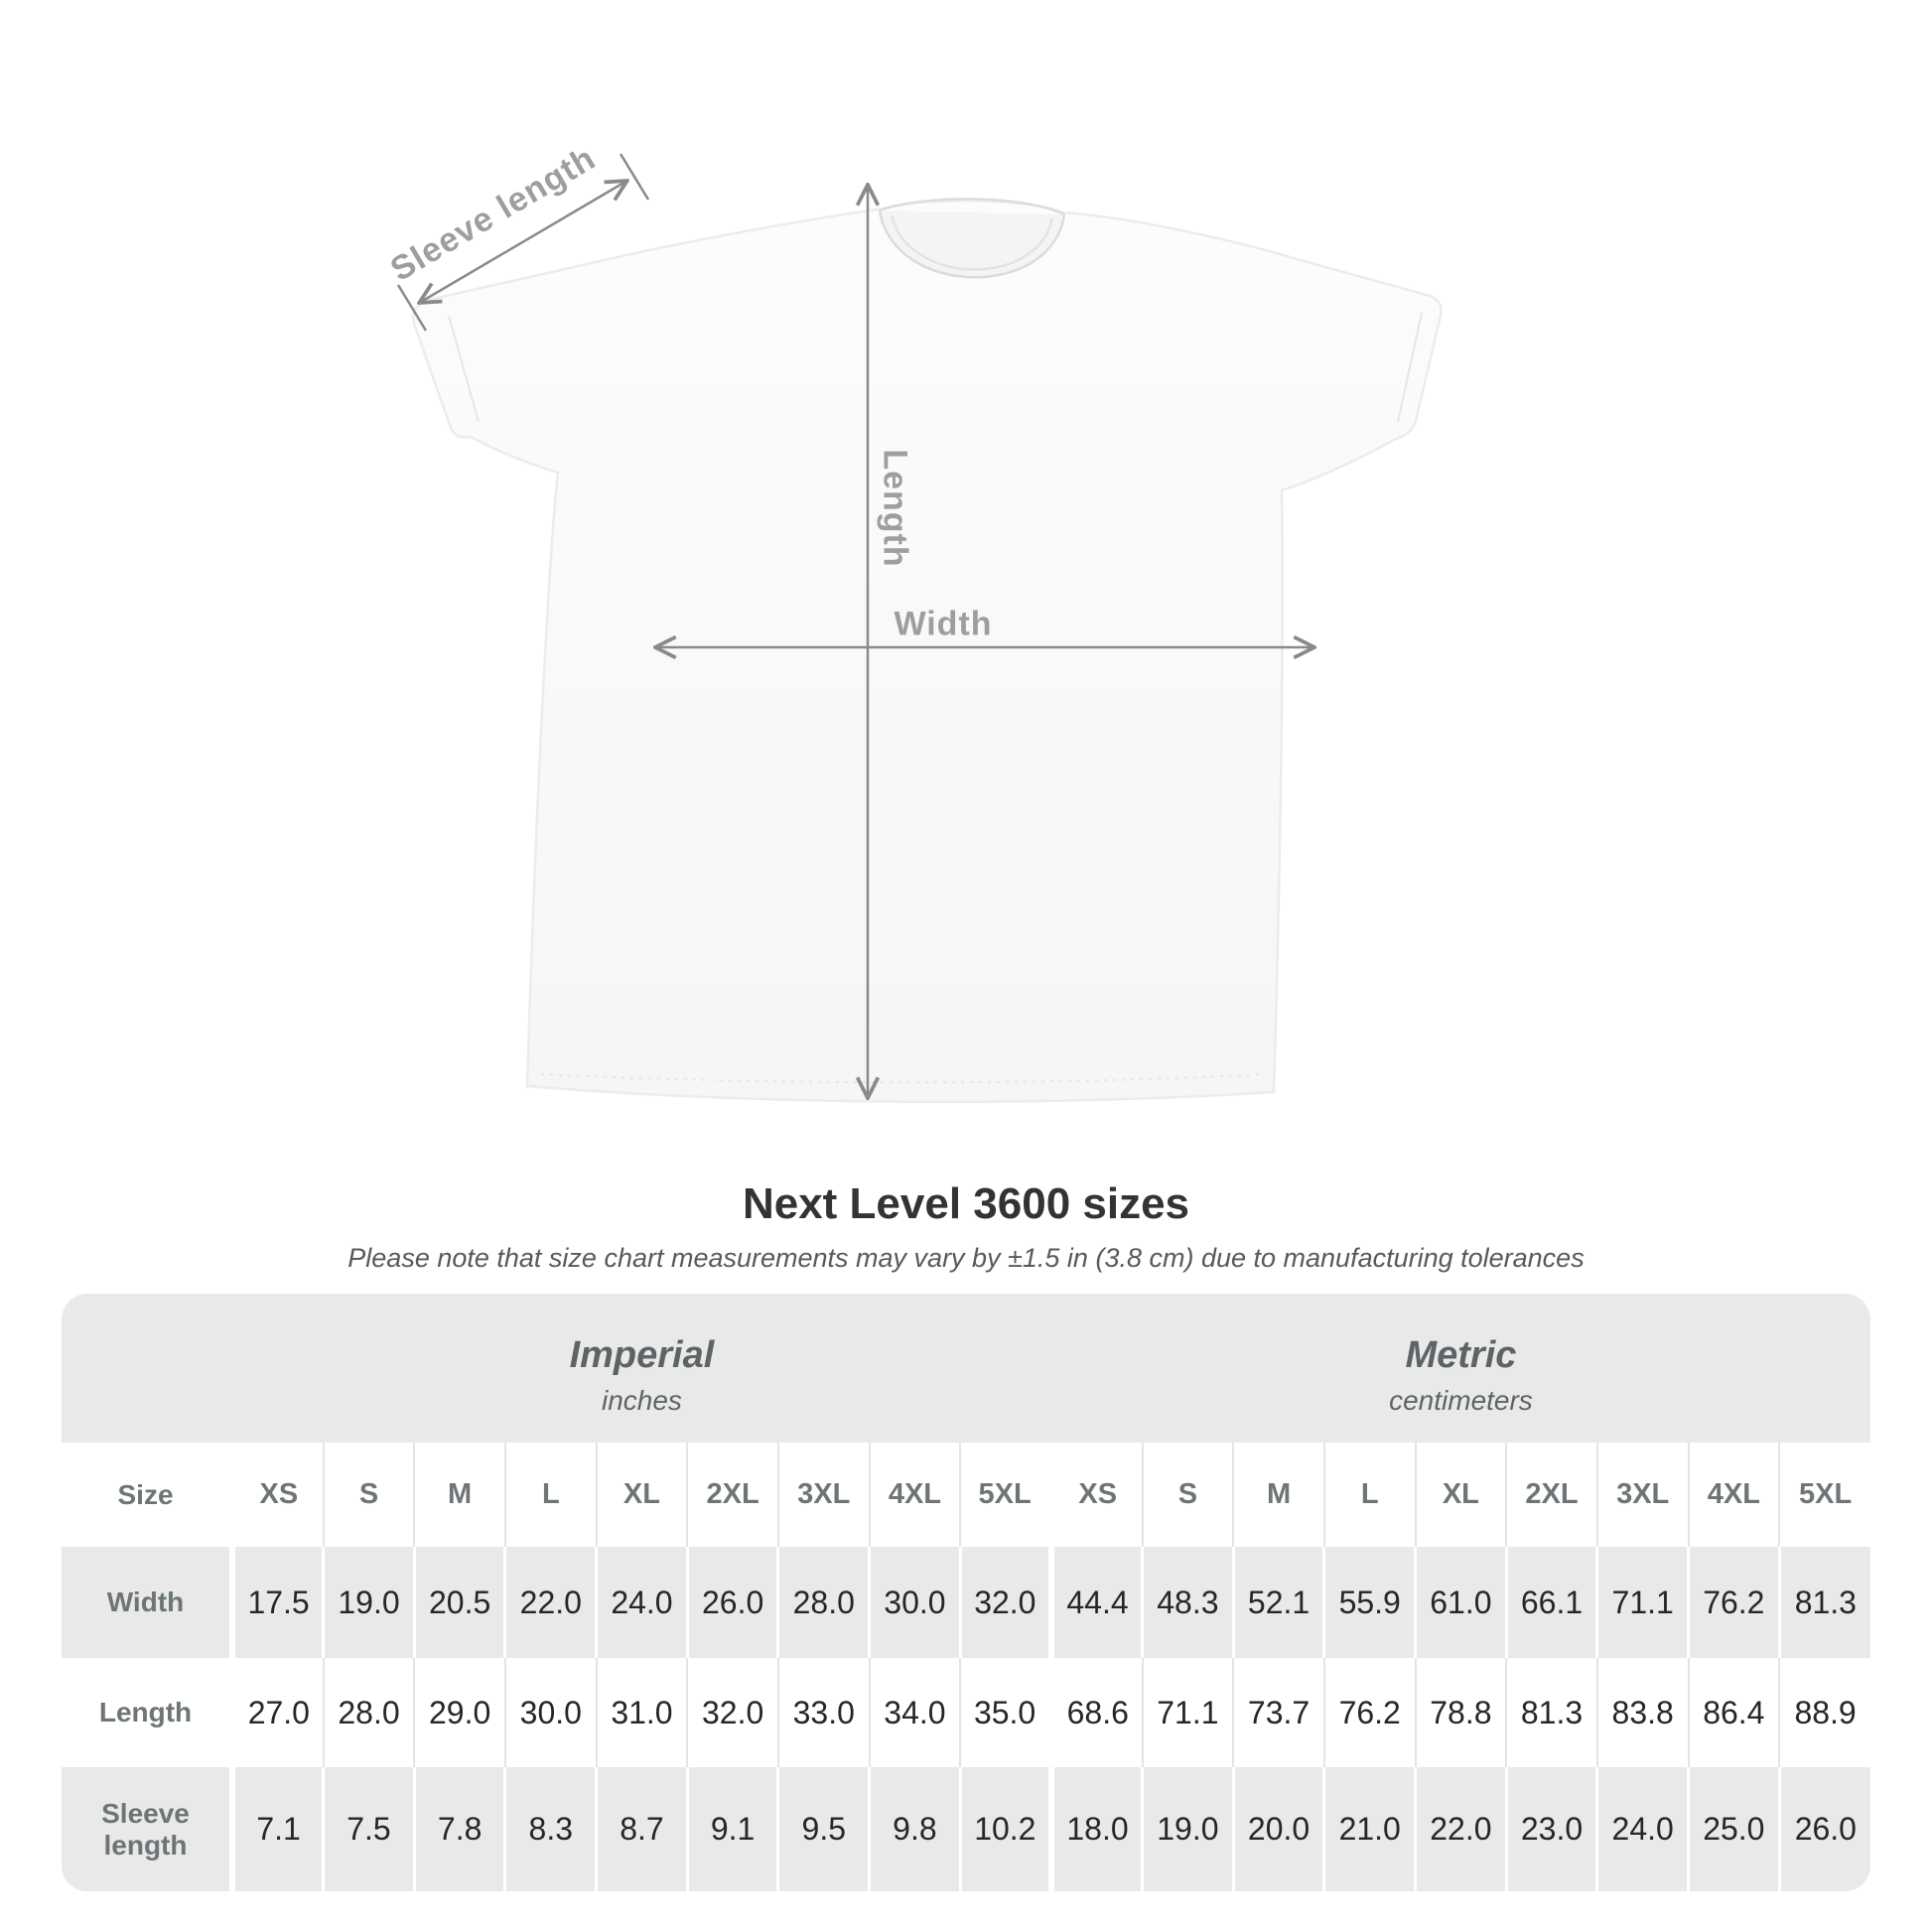 The image size is (1932, 1932). I want to click on value-cell: 86.4, so click(1733, 1713).